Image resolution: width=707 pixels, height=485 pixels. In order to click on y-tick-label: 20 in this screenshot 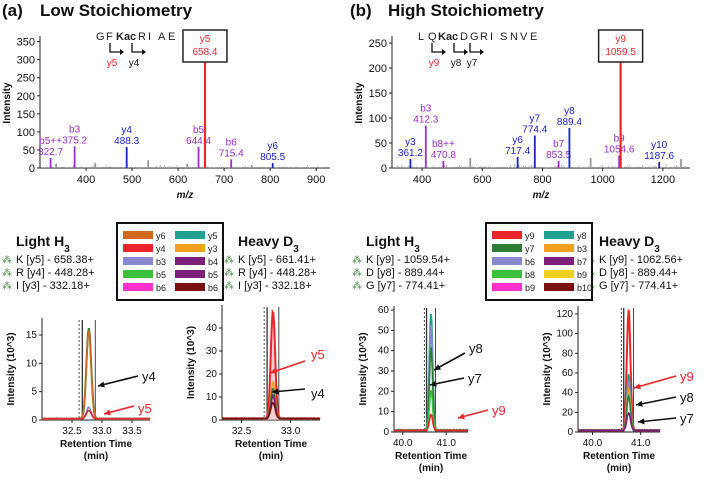, I will do `click(212, 374)`.